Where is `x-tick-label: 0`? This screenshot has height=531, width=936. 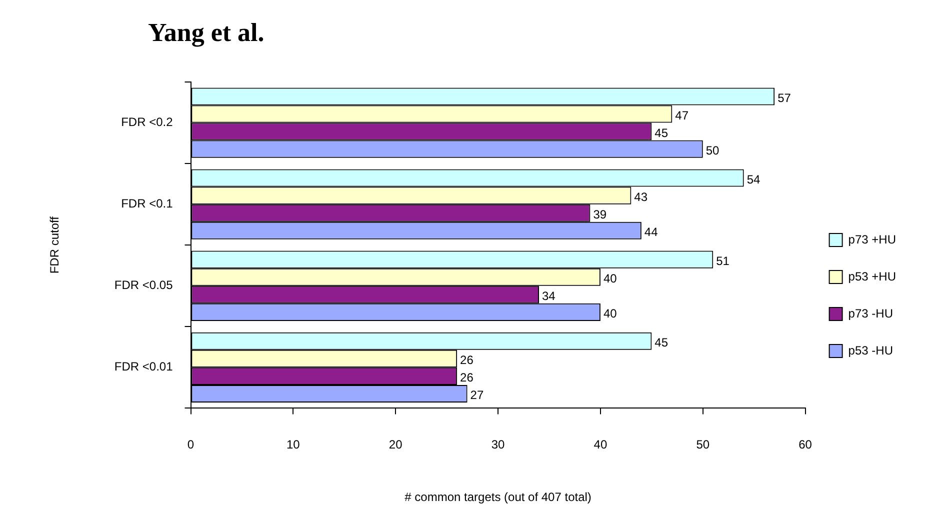
x-tick-label: 0 is located at coordinates (190, 445).